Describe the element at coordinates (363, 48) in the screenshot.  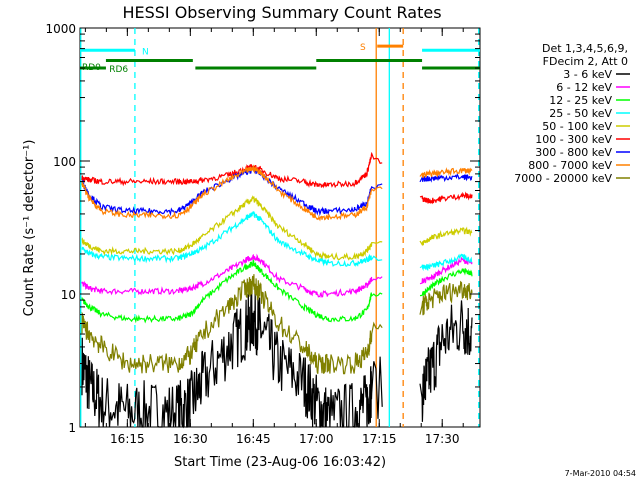
I see `flag-label-s: S` at that location.